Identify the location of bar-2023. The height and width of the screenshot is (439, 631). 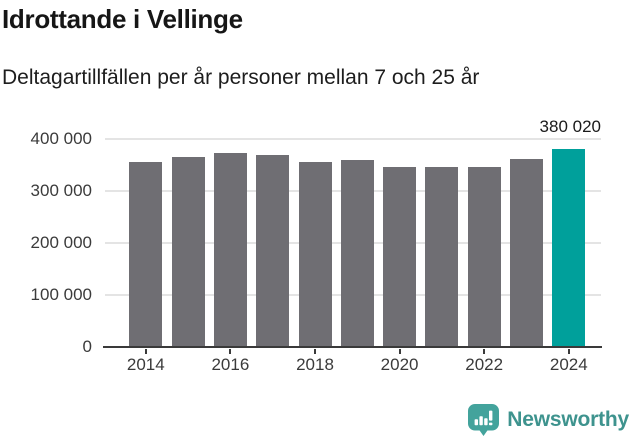
(526, 252).